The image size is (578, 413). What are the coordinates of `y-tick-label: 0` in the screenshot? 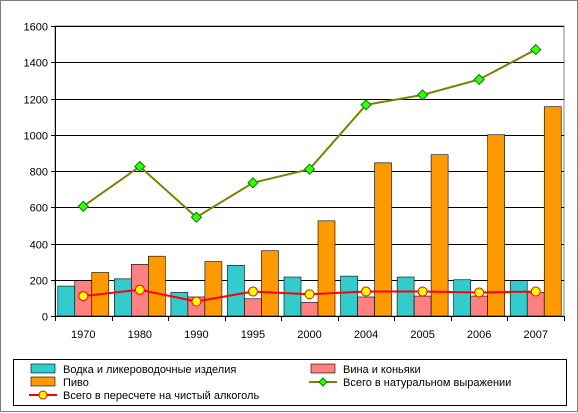 It's located at (45, 318).